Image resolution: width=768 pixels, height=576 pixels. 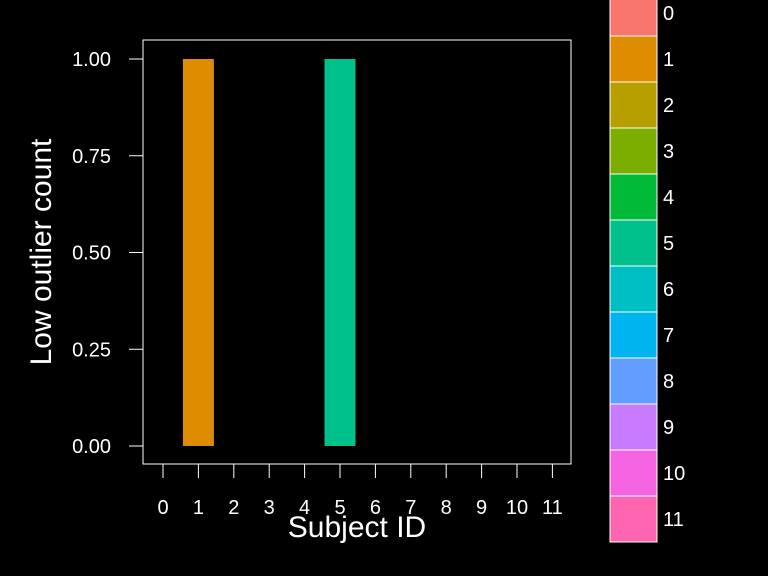 I want to click on x-axis: 0 1 2 3 4 5 6 7 8 9 10 11, so click(x=360, y=491).